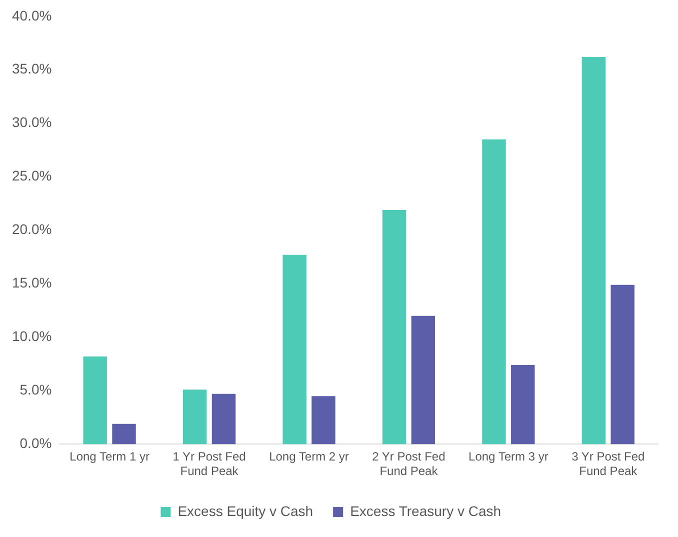 This screenshot has width=678, height=537. I want to click on y-tick-label: 30.0%, so click(32, 122).